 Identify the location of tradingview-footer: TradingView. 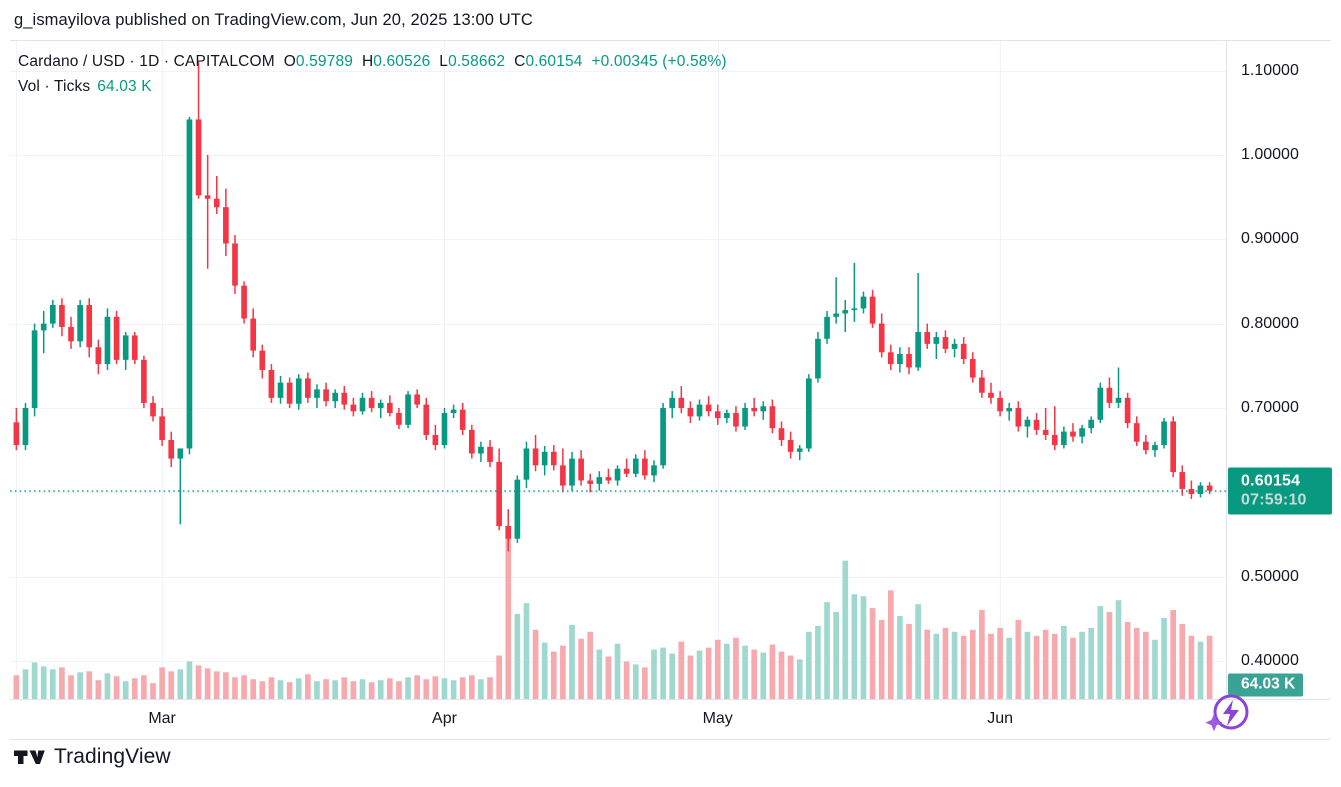
(92, 757).